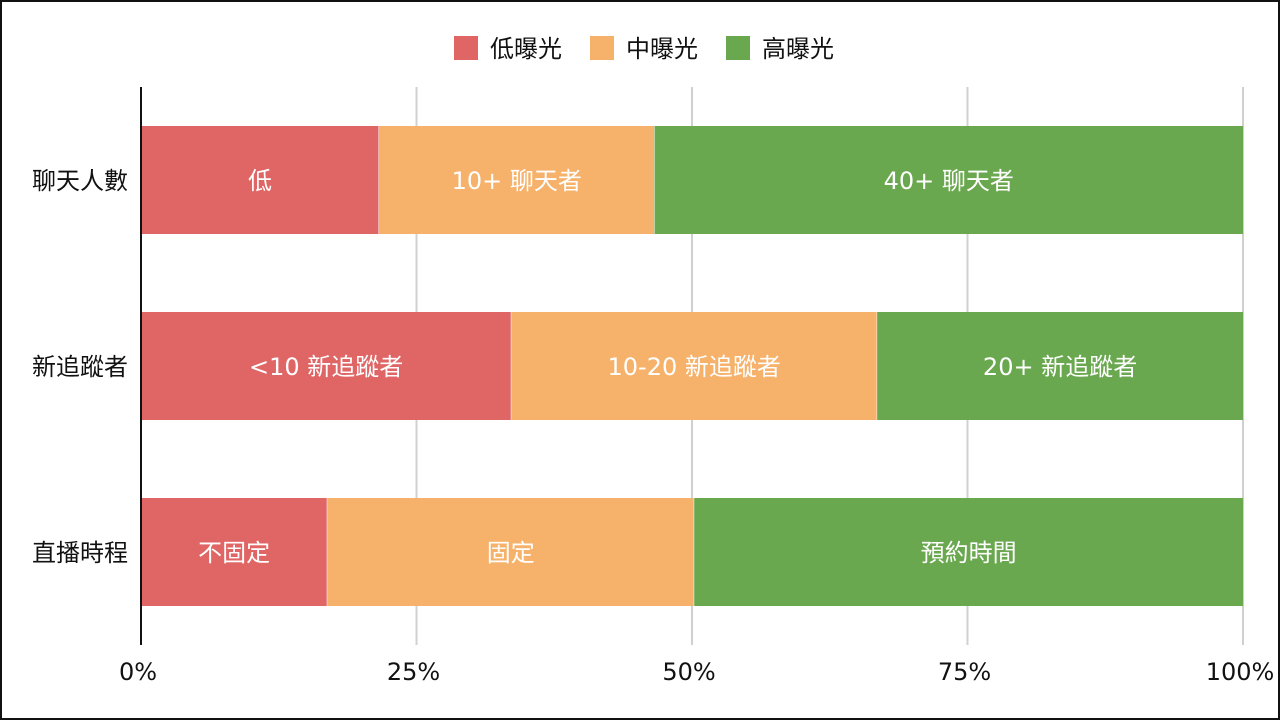 The height and width of the screenshot is (720, 1280). I want to click on x-tick-label: 0%, so click(138, 672).